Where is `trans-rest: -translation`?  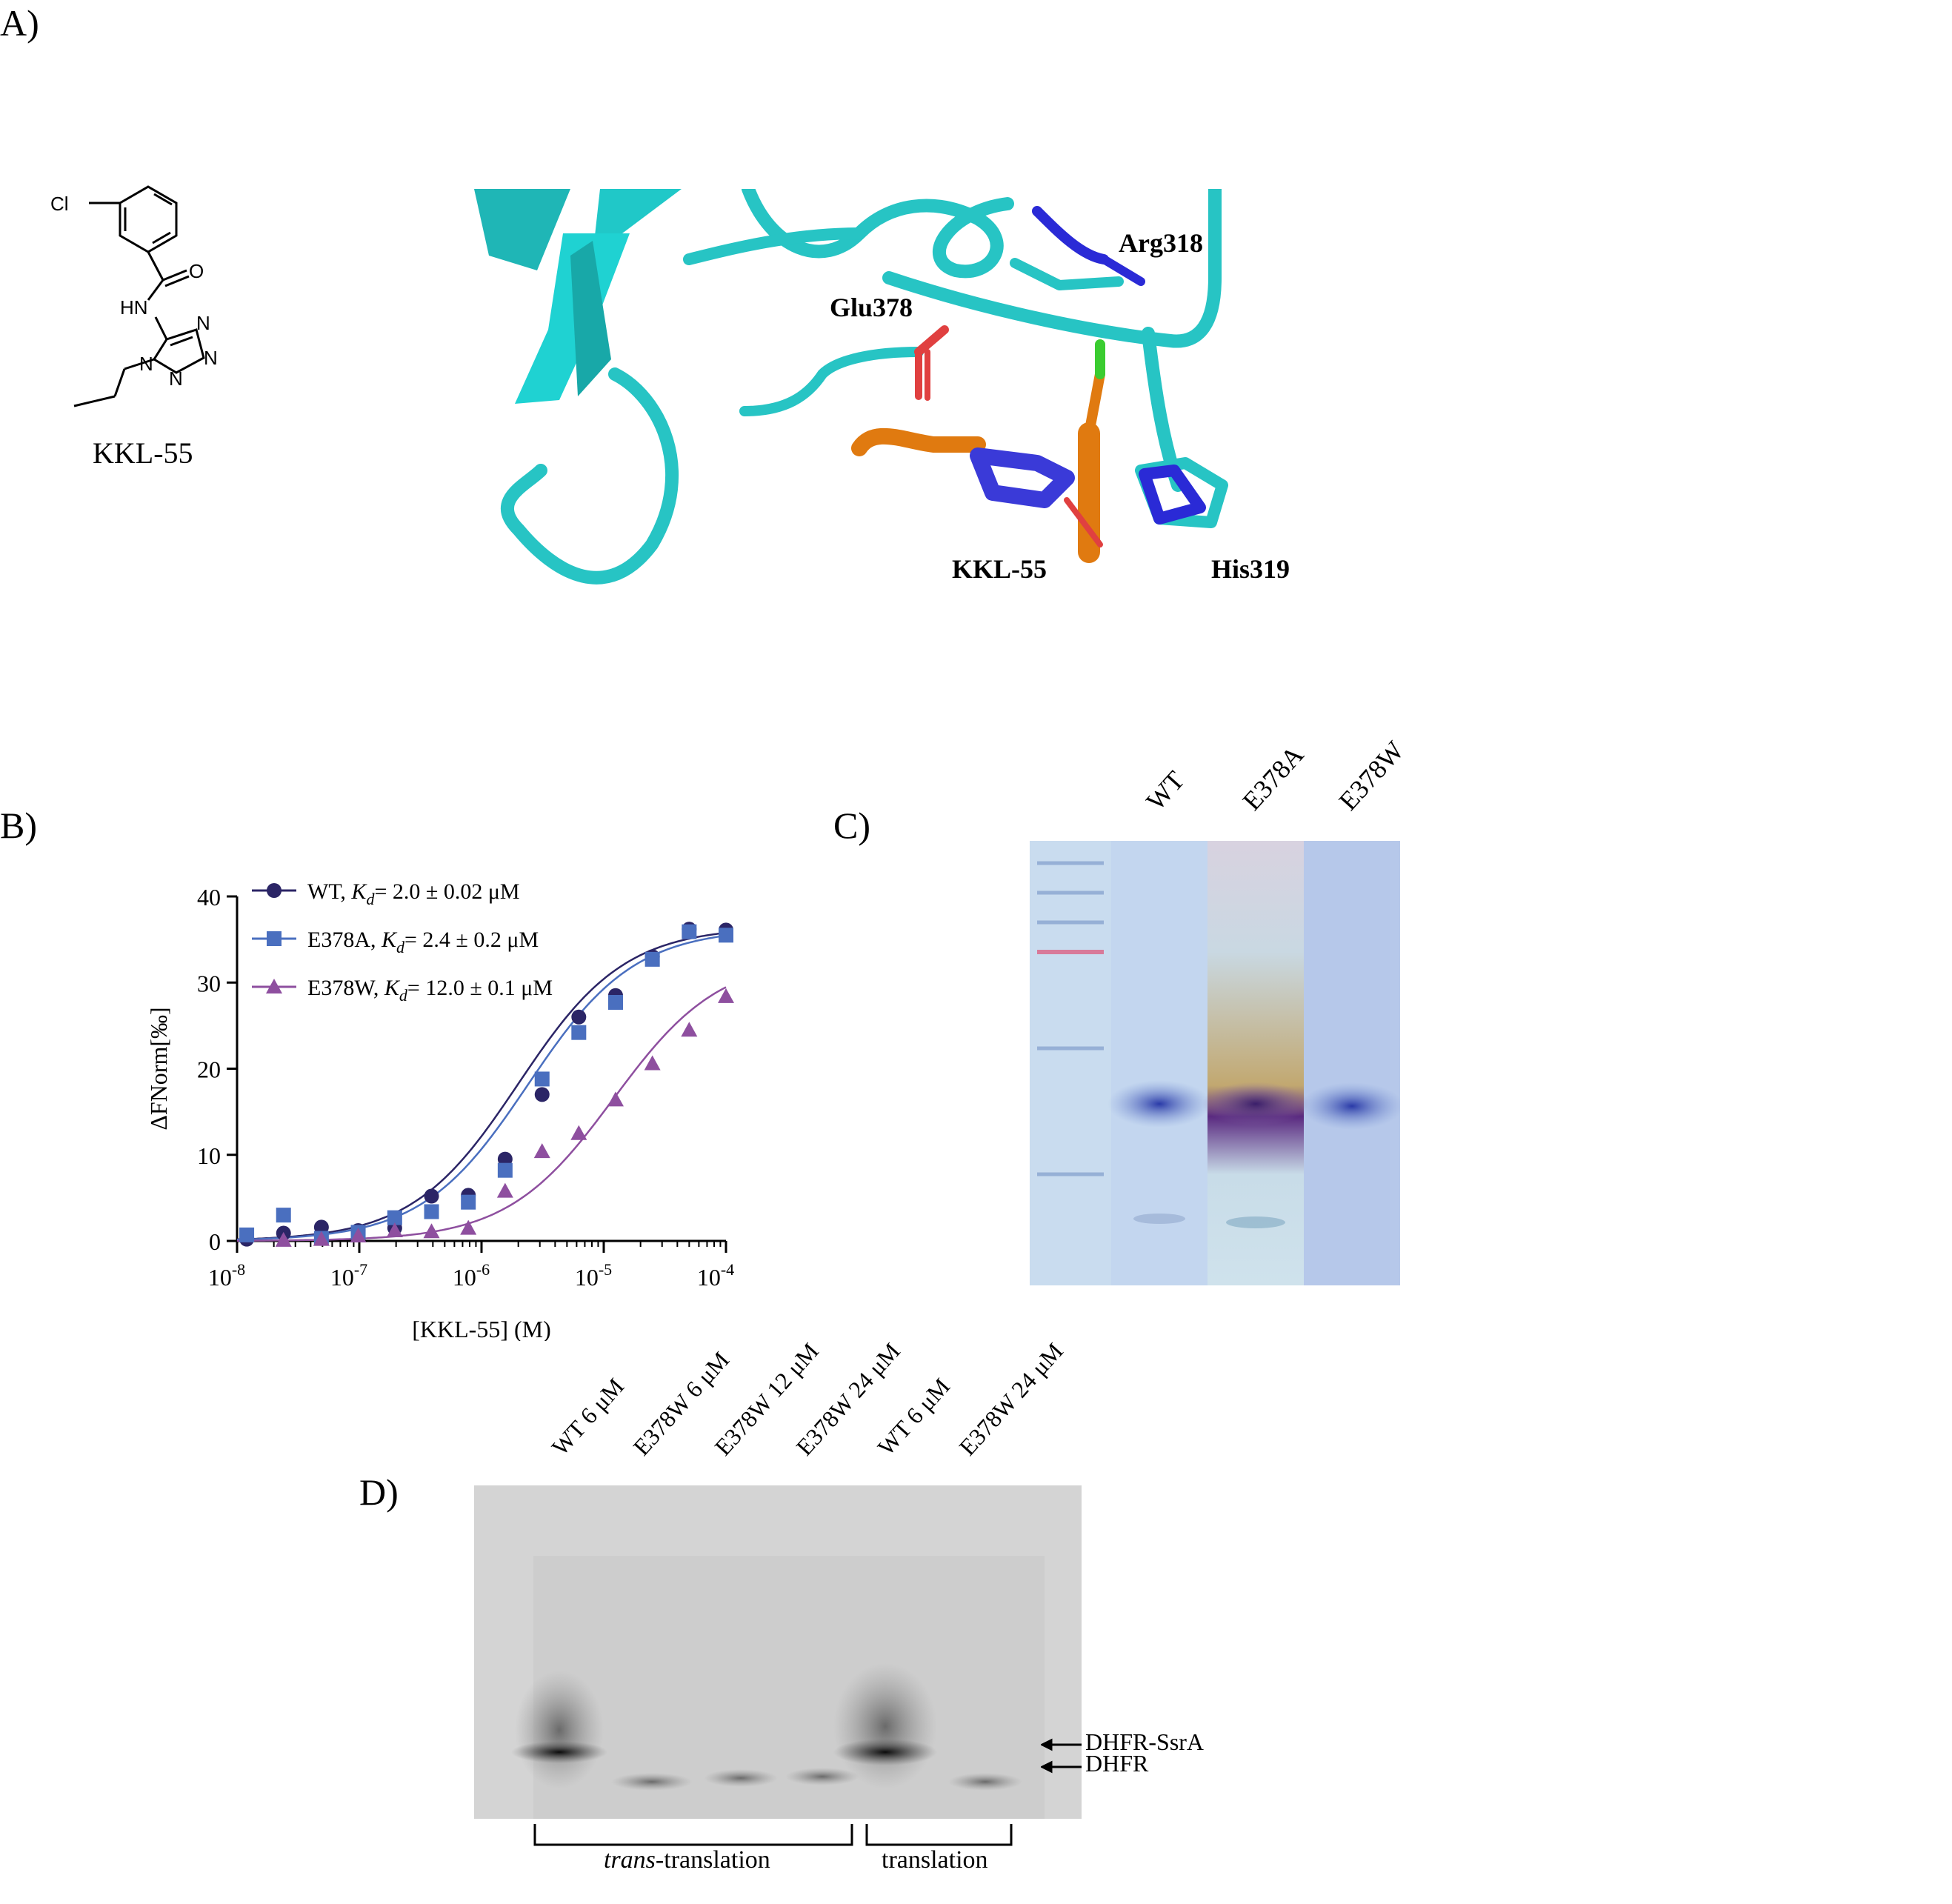
trans-rest: -translation is located at coordinates (712, 1860).